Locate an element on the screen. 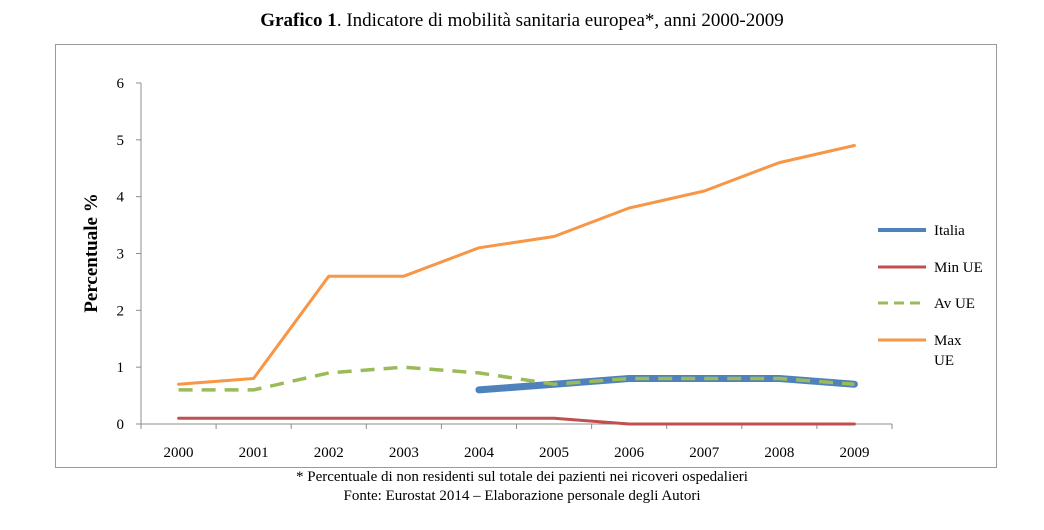  x-tick-label: 2001 is located at coordinates (254, 453).